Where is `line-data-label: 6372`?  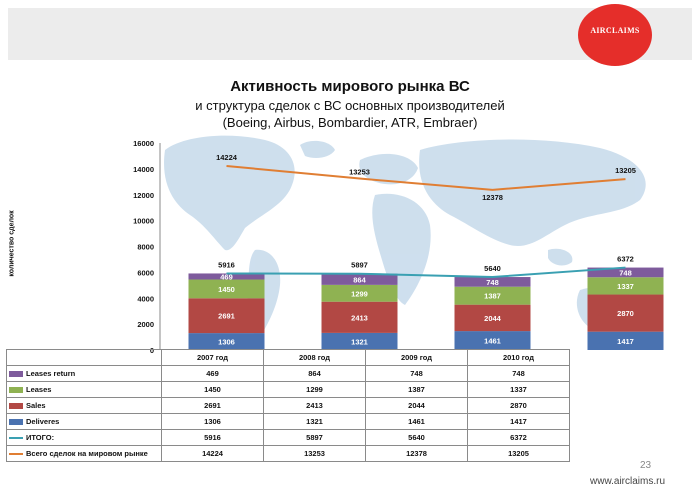
line-data-label: 6372 is located at coordinates (625, 259).